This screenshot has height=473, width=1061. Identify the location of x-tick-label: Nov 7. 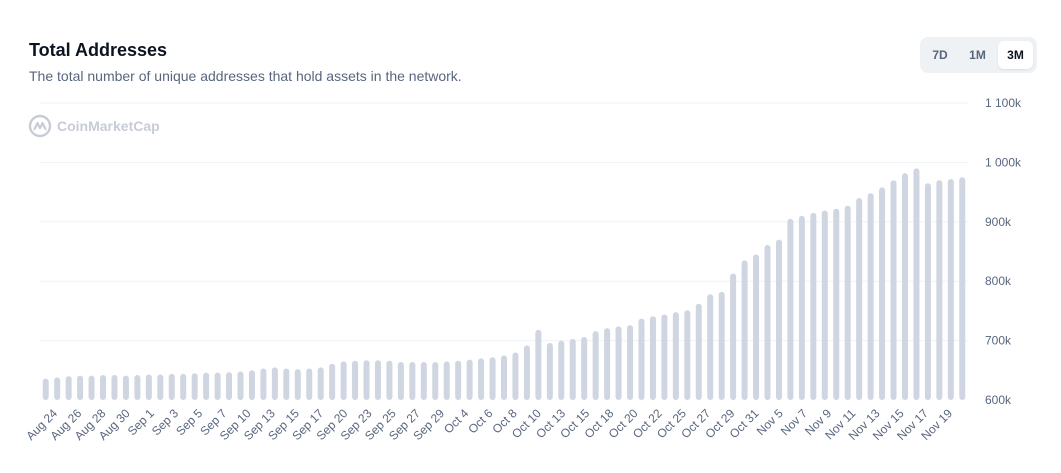
(794, 422).